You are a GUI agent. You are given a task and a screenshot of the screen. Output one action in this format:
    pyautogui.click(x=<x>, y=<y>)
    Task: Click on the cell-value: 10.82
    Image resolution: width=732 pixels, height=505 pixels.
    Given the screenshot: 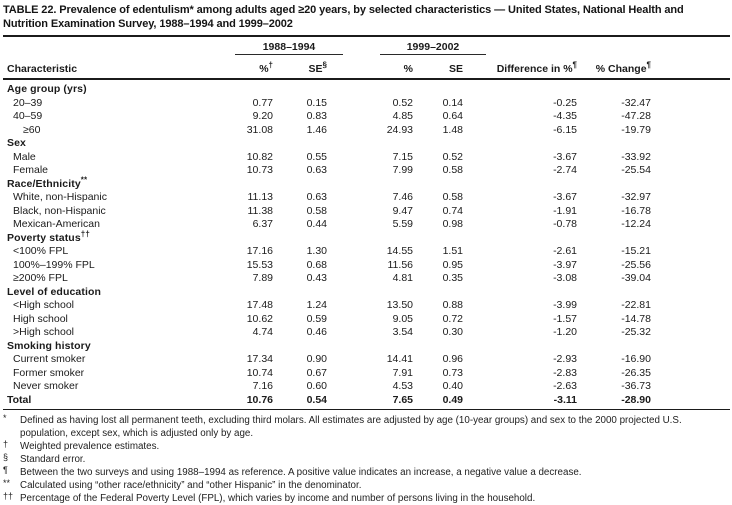 What is the action you would take?
    pyautogui.click(x=259, y=156)
    